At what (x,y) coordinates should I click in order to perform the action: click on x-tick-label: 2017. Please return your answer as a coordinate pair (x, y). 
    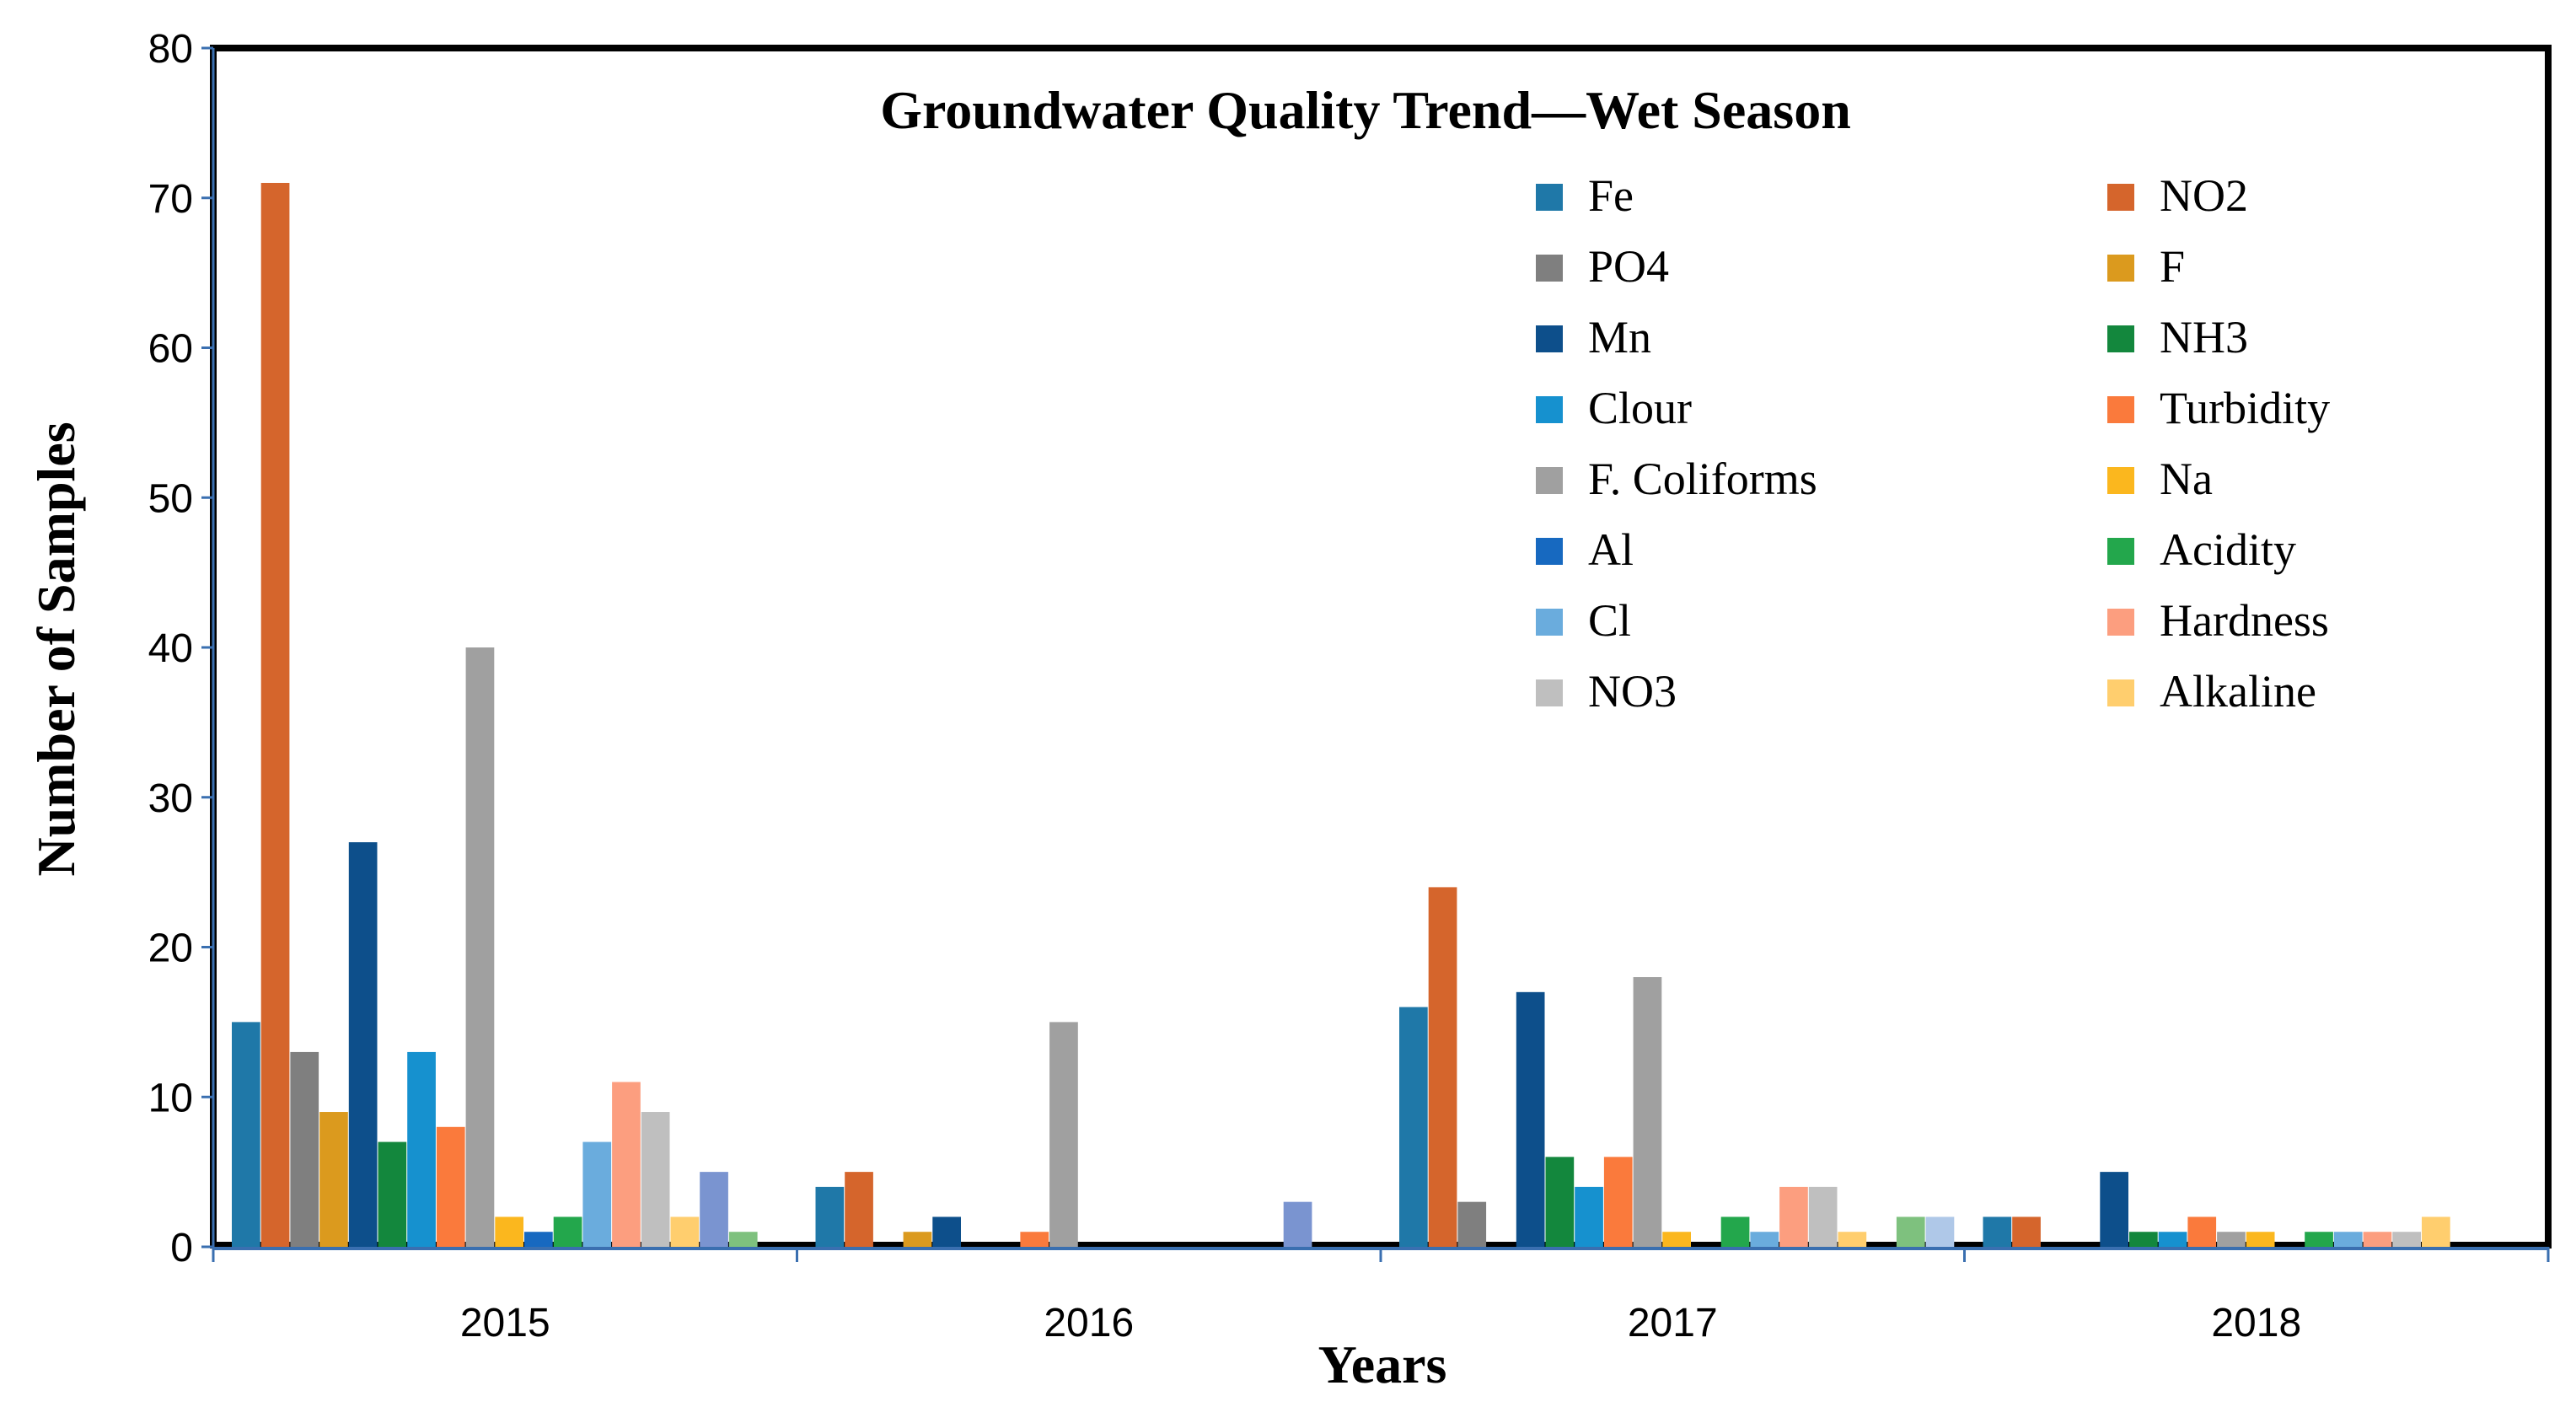
    Looking at the image, I should click on (1673, 1323).